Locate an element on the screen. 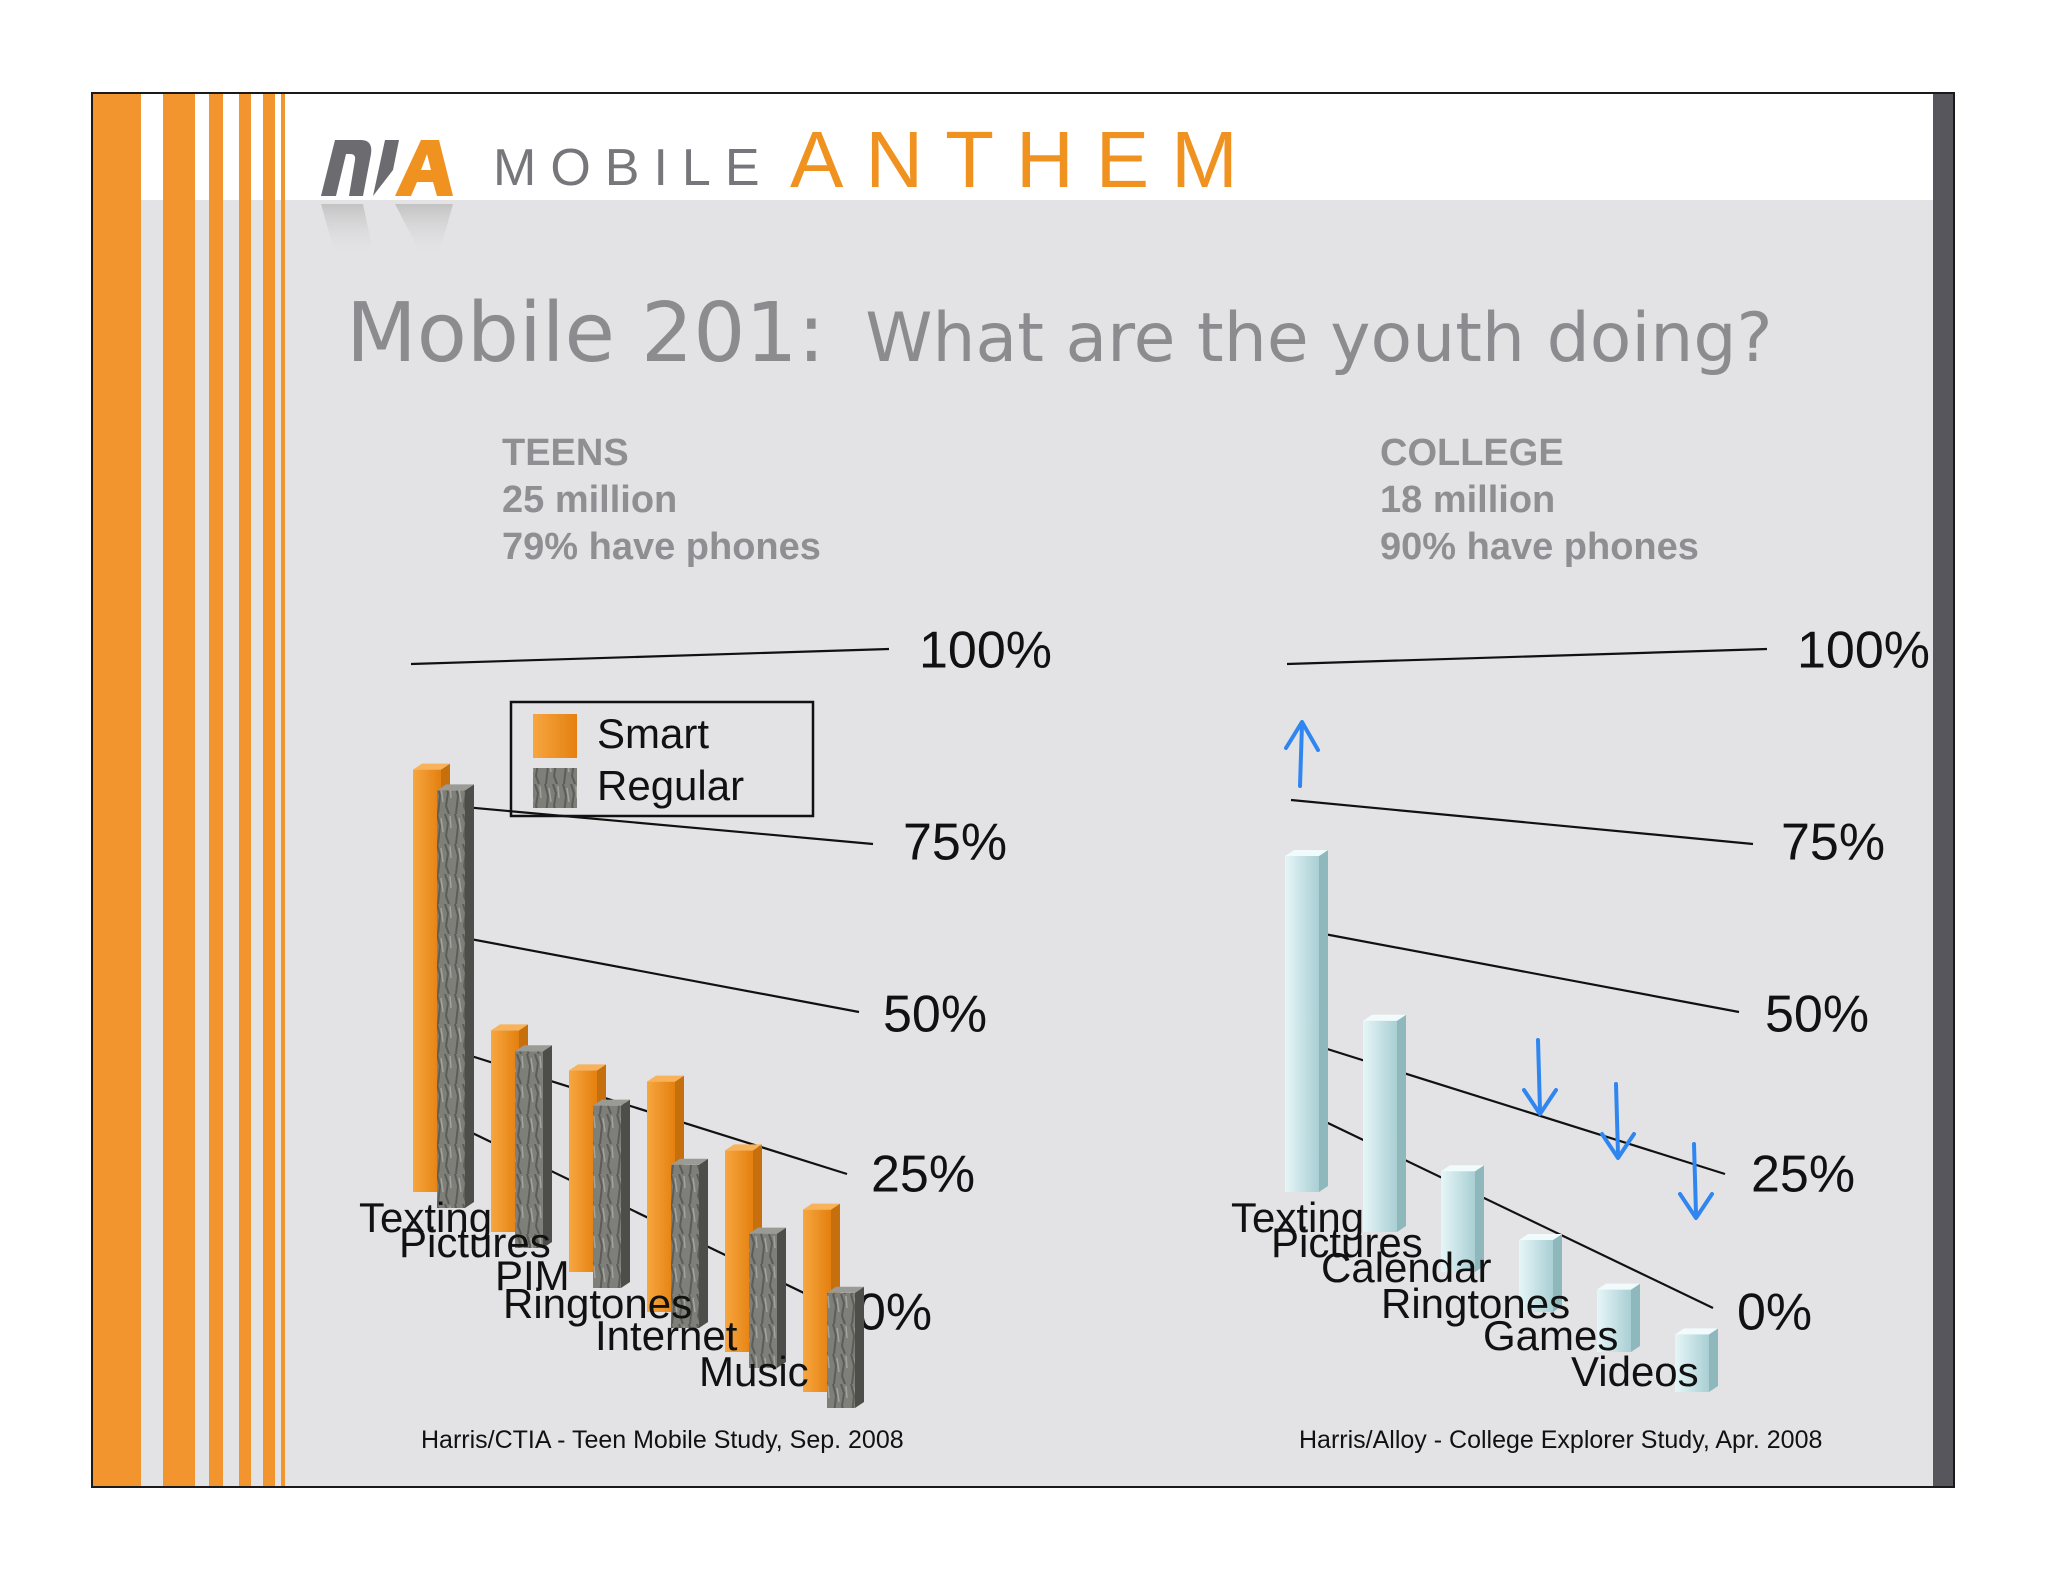 This screenshot has height=1582, width=2048. teens-heading: TEENS is located at coordinates (565, 453).